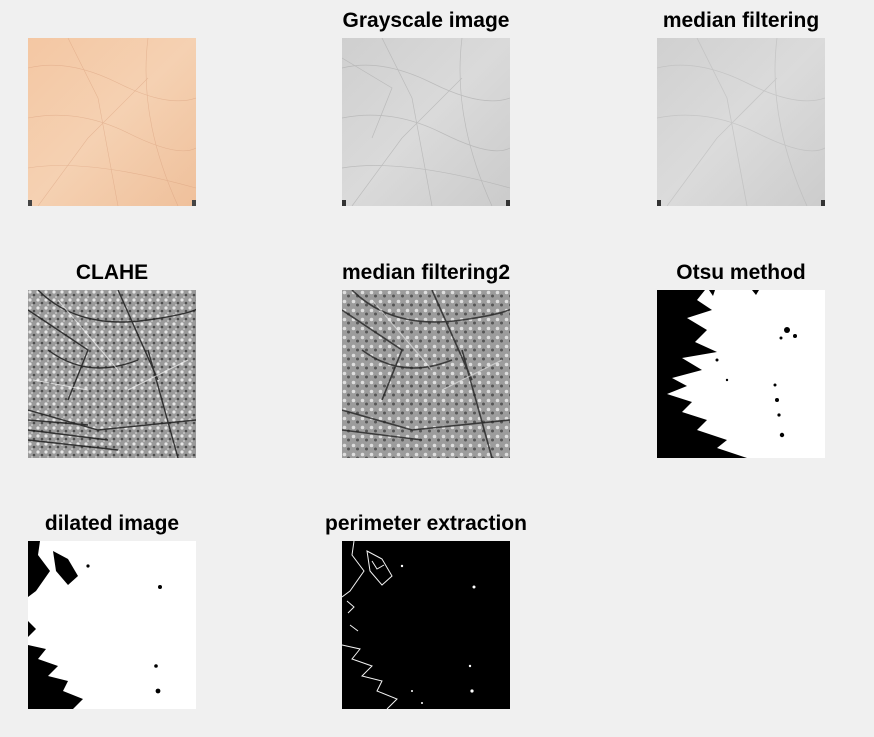 Image resolution: width=874 pixels, height=737 pixels. Describe the element at coordinates (741, 20) in the screenshot. I see `subplot-title: median filtering` at that location.